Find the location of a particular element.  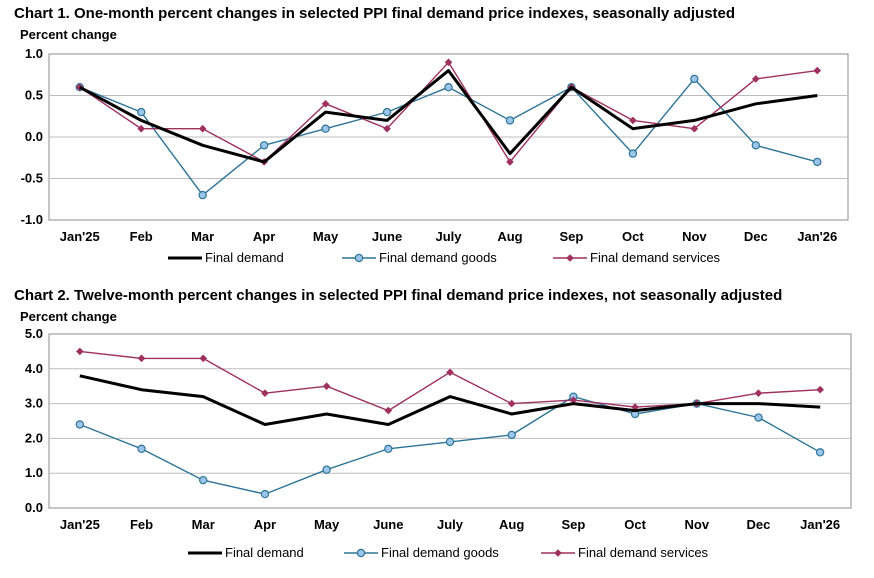

chart-1-x-tick-label: Feb is located at coordinates (141, 236).